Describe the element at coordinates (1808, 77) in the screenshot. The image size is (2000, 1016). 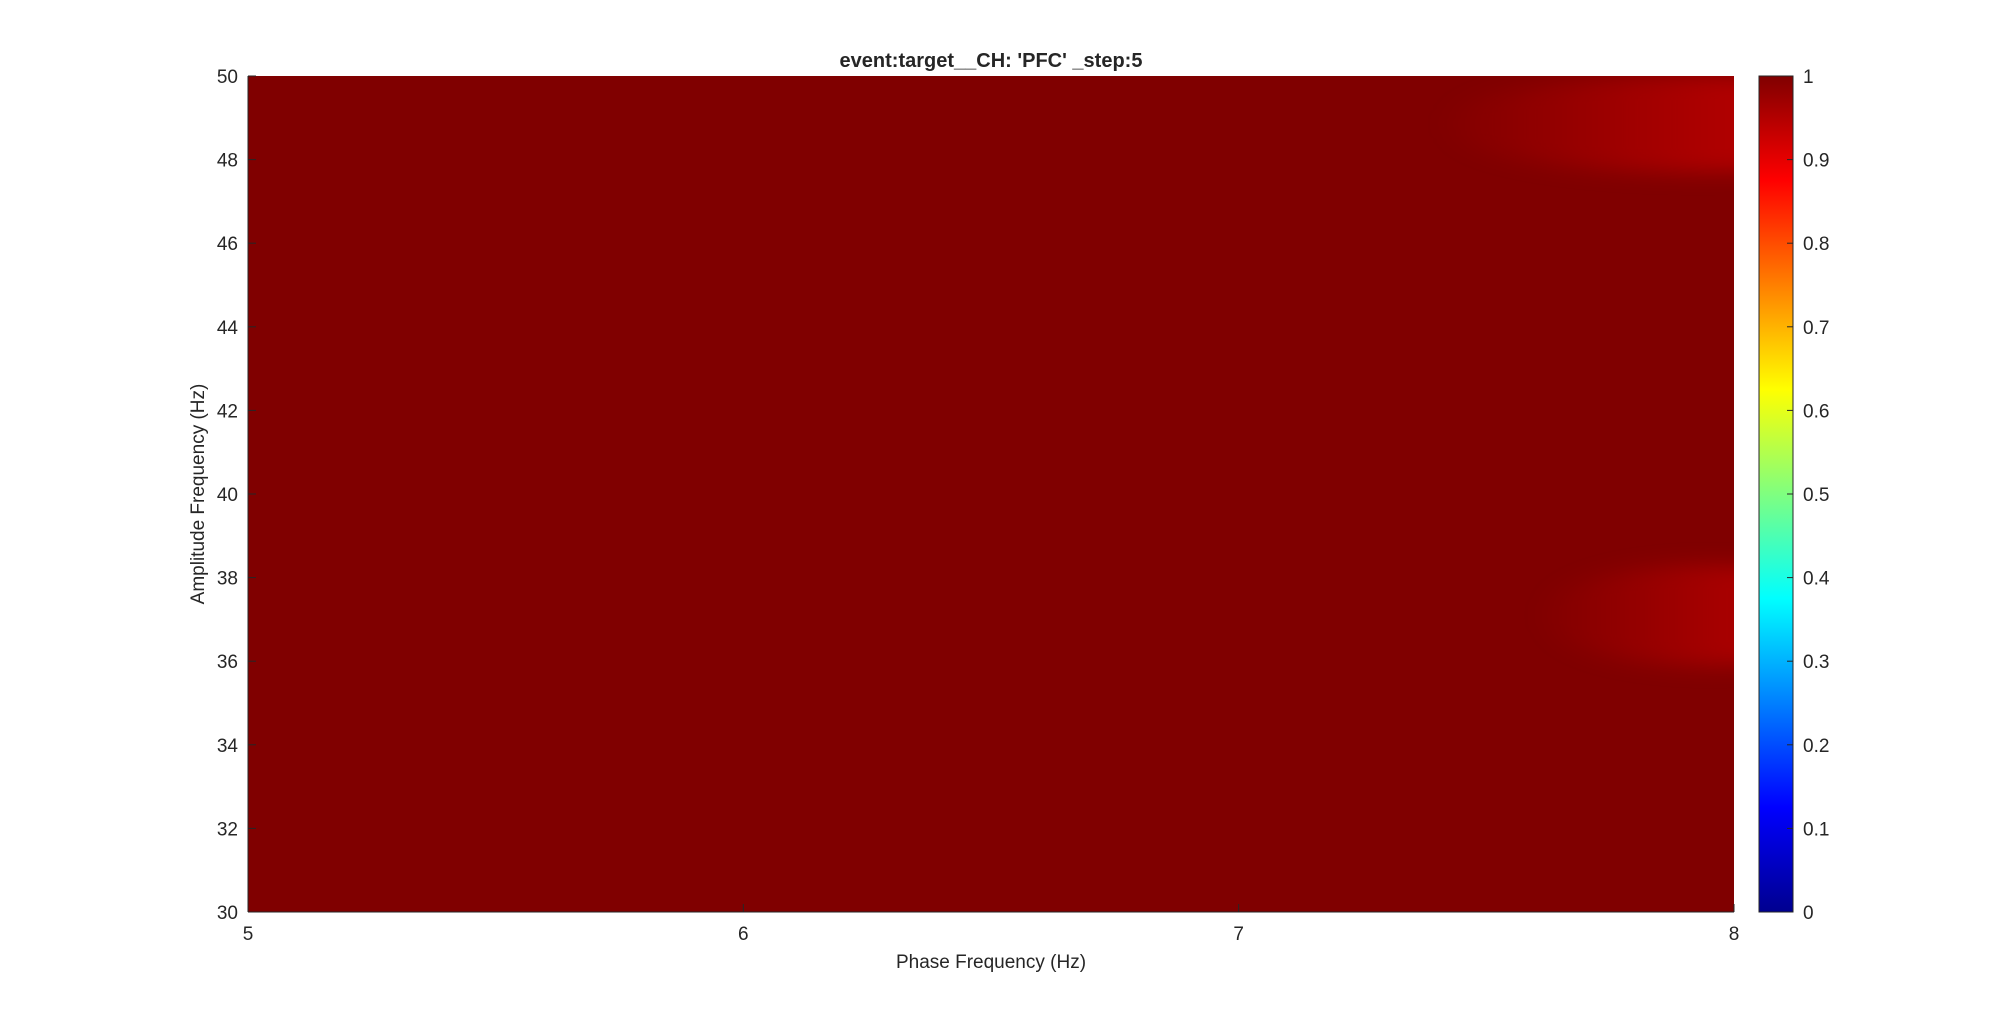
I see `colorbar-tick-label: 1` at that location.